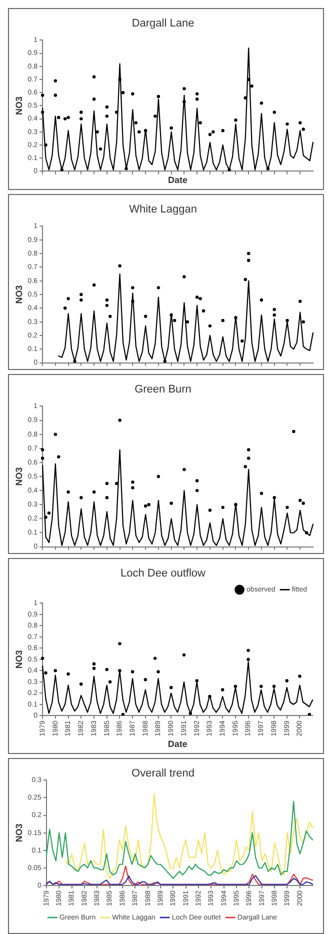 The width and height of the screenshot is (334, 934). Describe the element at coordinates (163, 574) in the screenshot. I see `chart-title: Loch Dee outflow` at that location.